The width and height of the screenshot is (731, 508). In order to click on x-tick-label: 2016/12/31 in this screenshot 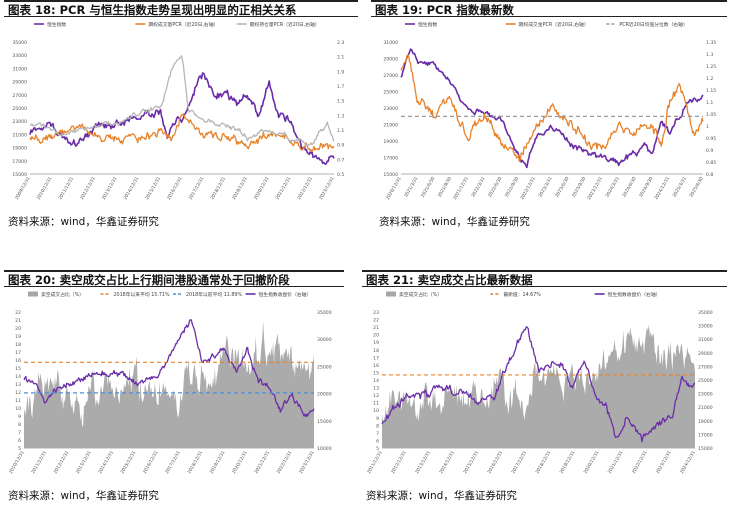, I will do `click(151, 462)`.